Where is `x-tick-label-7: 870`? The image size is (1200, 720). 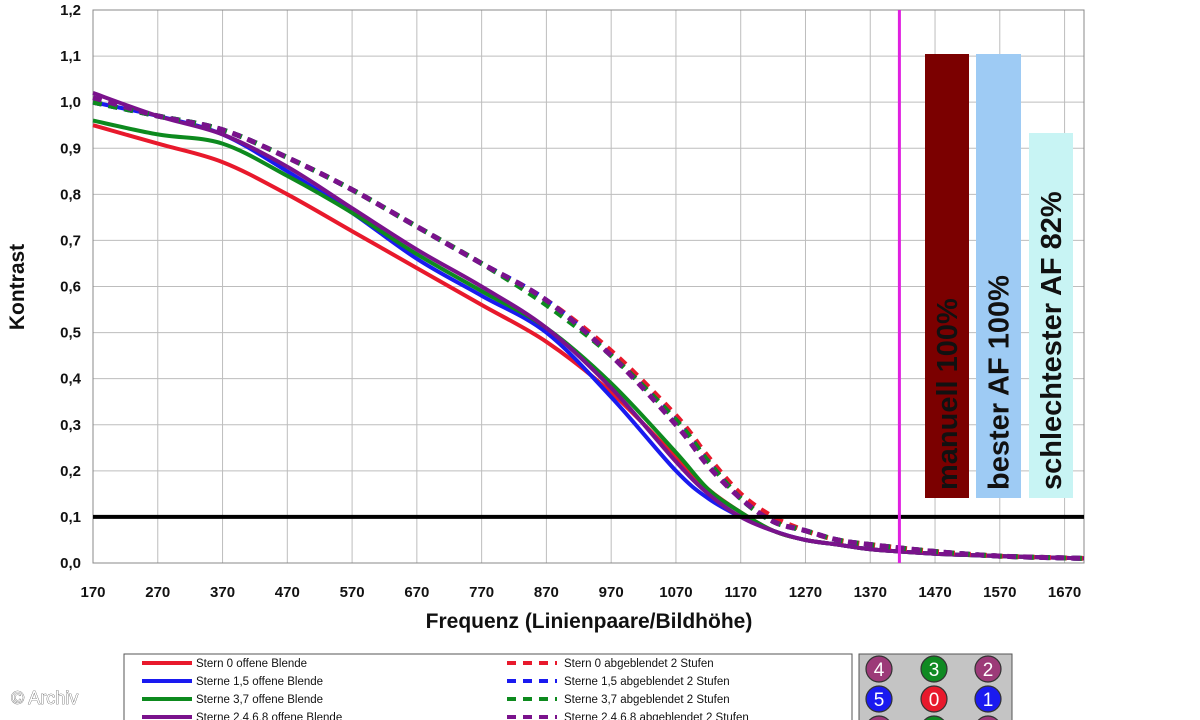 x-tick-label-7: 870 is located at coordinates (546, 592).